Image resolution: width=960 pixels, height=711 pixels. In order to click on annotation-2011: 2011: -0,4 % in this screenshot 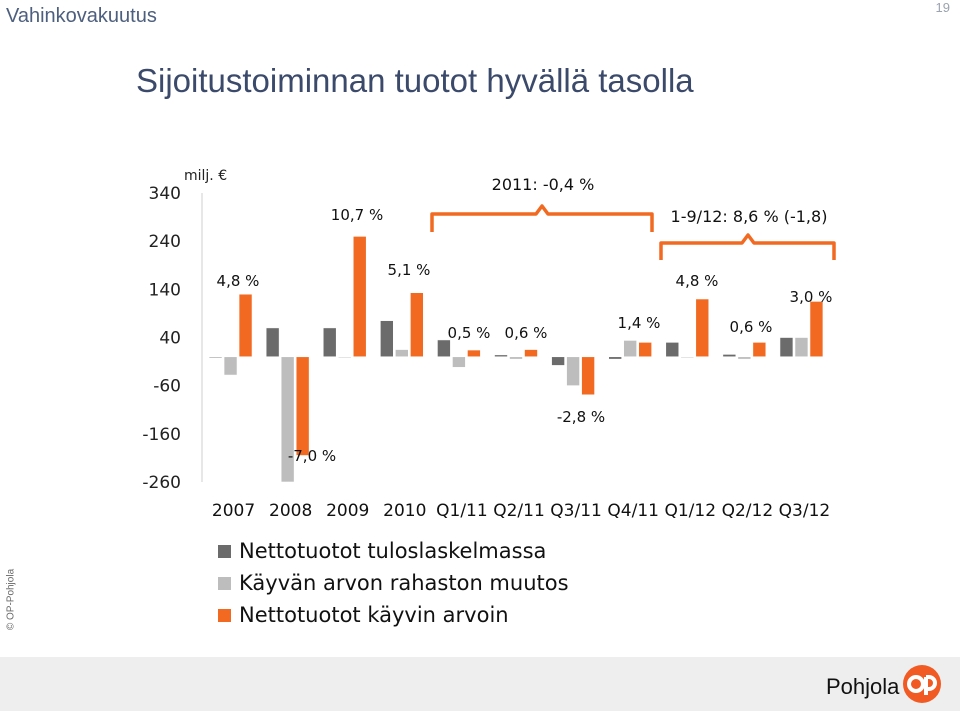, I will do `click(543, 184)`.